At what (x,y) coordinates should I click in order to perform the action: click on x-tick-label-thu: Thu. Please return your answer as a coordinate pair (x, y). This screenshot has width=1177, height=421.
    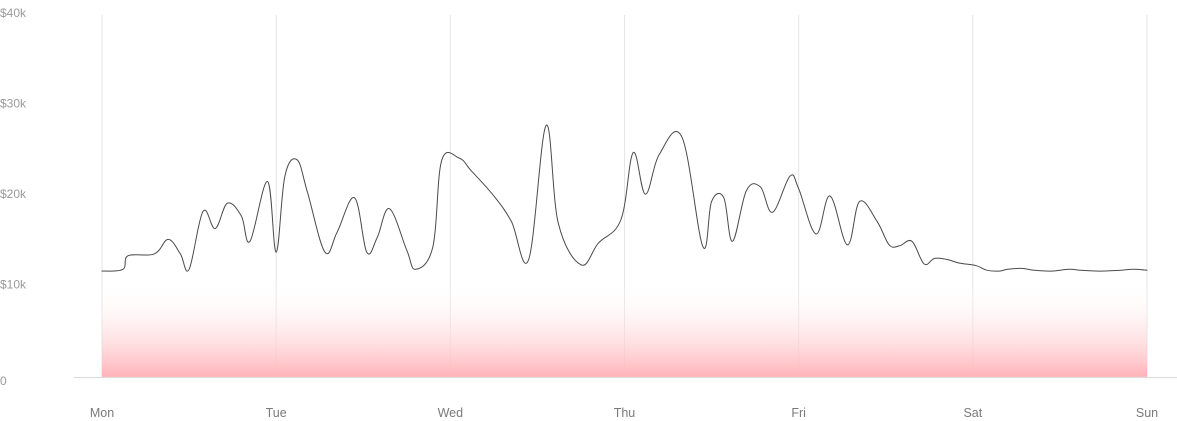
    Looking at the image, I should click on (625, 413).